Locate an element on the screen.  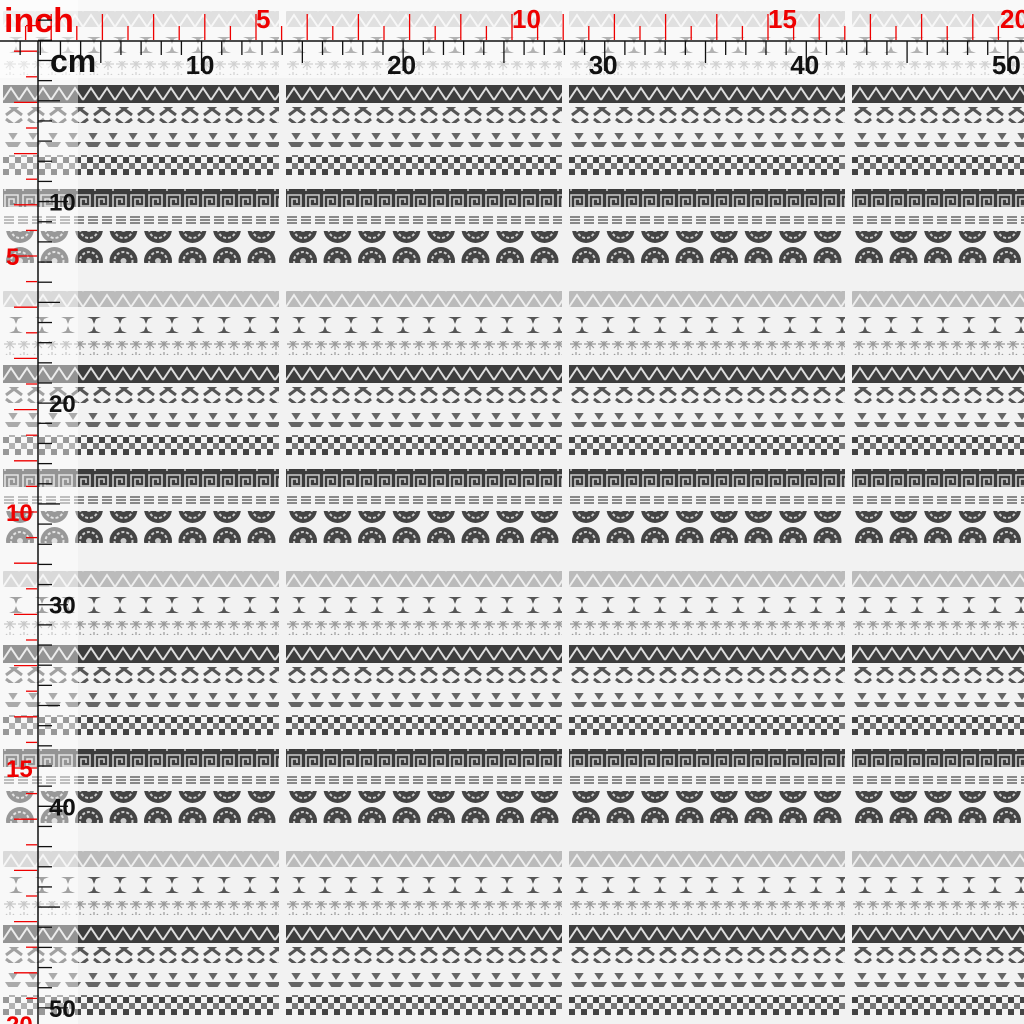
left-inch-label: 5 is located at coordinates (12, 257).